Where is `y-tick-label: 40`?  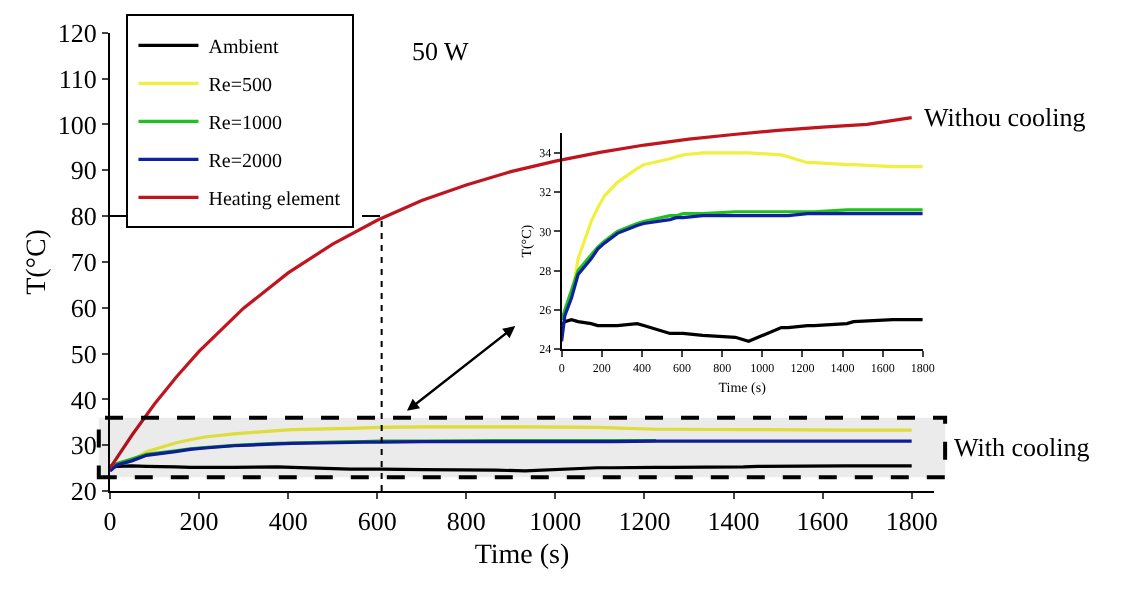
y-tick-label: 40 is located at coordinates (83, 399).